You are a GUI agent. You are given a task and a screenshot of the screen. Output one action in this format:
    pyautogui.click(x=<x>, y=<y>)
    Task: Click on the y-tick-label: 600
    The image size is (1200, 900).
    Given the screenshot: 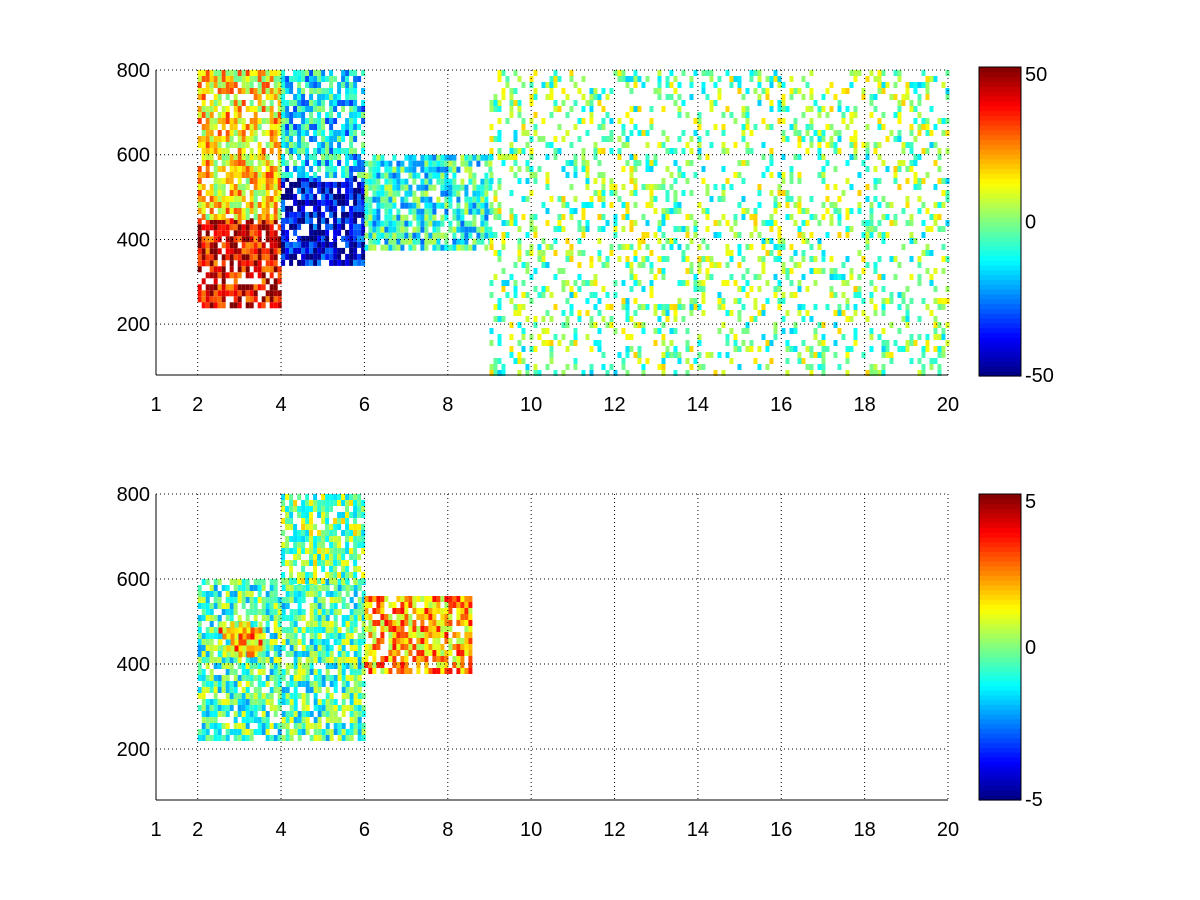 What is the action you would take?
    pyautogui.click(x=133, y=156)
    